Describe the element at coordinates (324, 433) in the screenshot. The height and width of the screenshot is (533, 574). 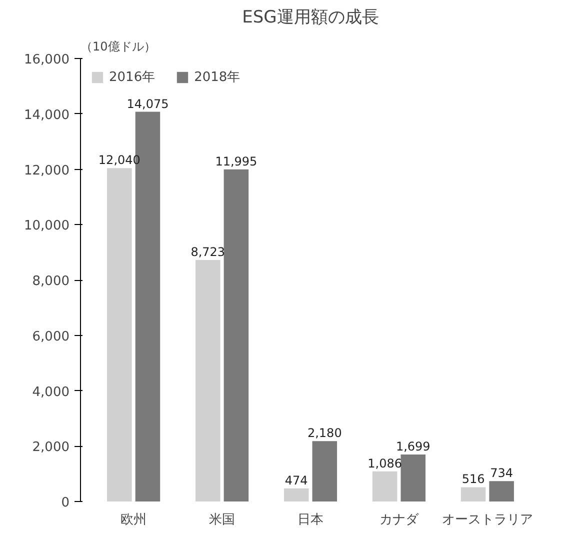
I see `data-label: 2,180` at that location.